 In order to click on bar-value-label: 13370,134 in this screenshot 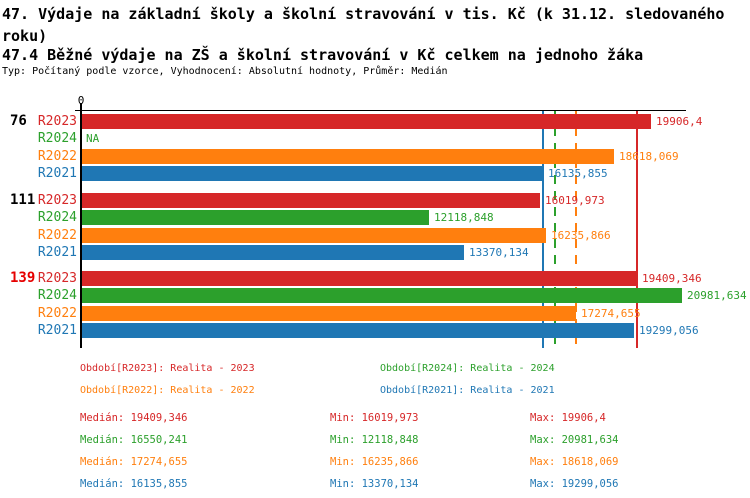, I will do `click(499, 252)`.